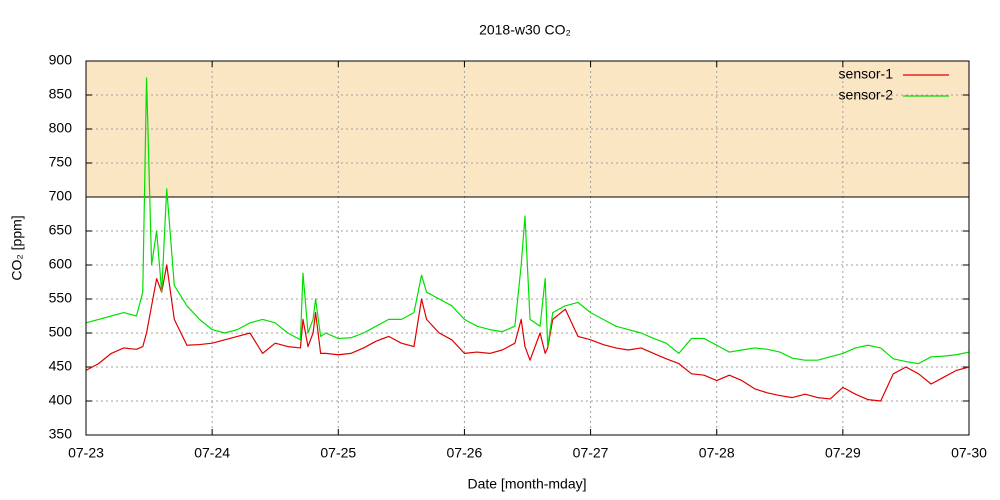 This screenshot has width=1000, height=500. What do you see at coordinates (526, 484) in the screenshot?
I see `x-axis-label: Date [month-mday]` at bounding box center [526, 484].